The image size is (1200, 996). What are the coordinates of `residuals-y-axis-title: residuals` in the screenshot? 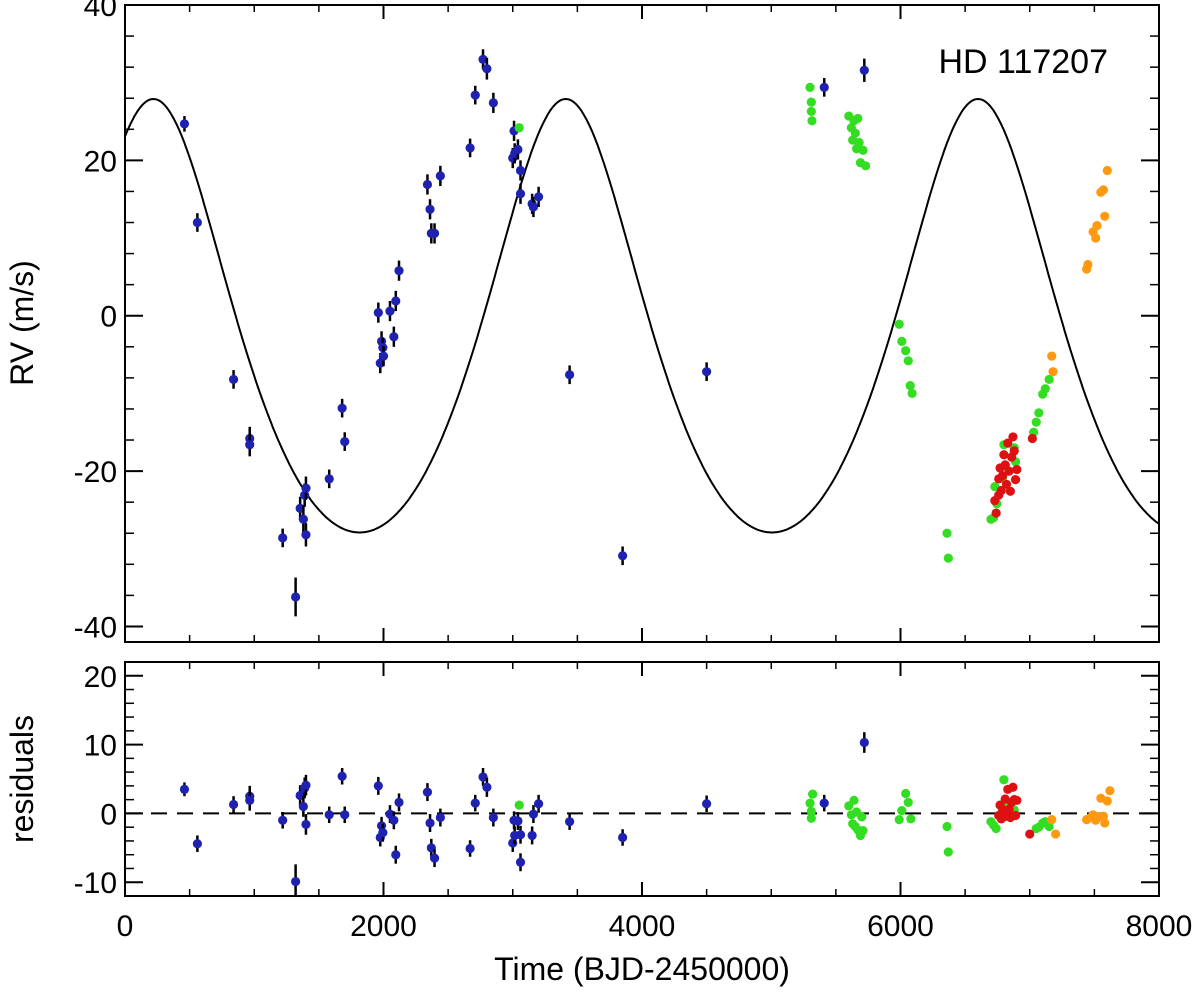 It's located at (22, 779).